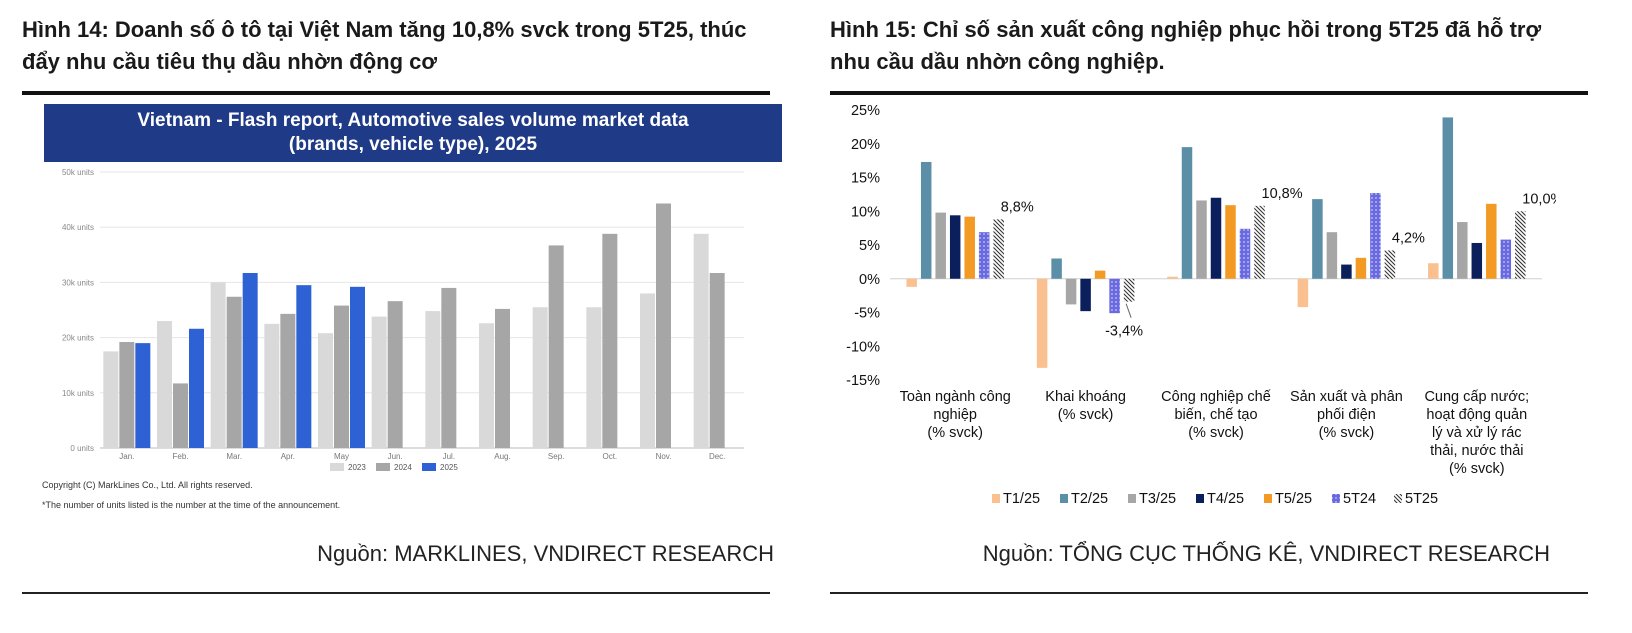 This screenshot has width=1632, height=633. I want to click on figure-14-title-line2: đẩy nhu cầu tiêu thụ dầu nhờn động cơ, so click(230, 61).